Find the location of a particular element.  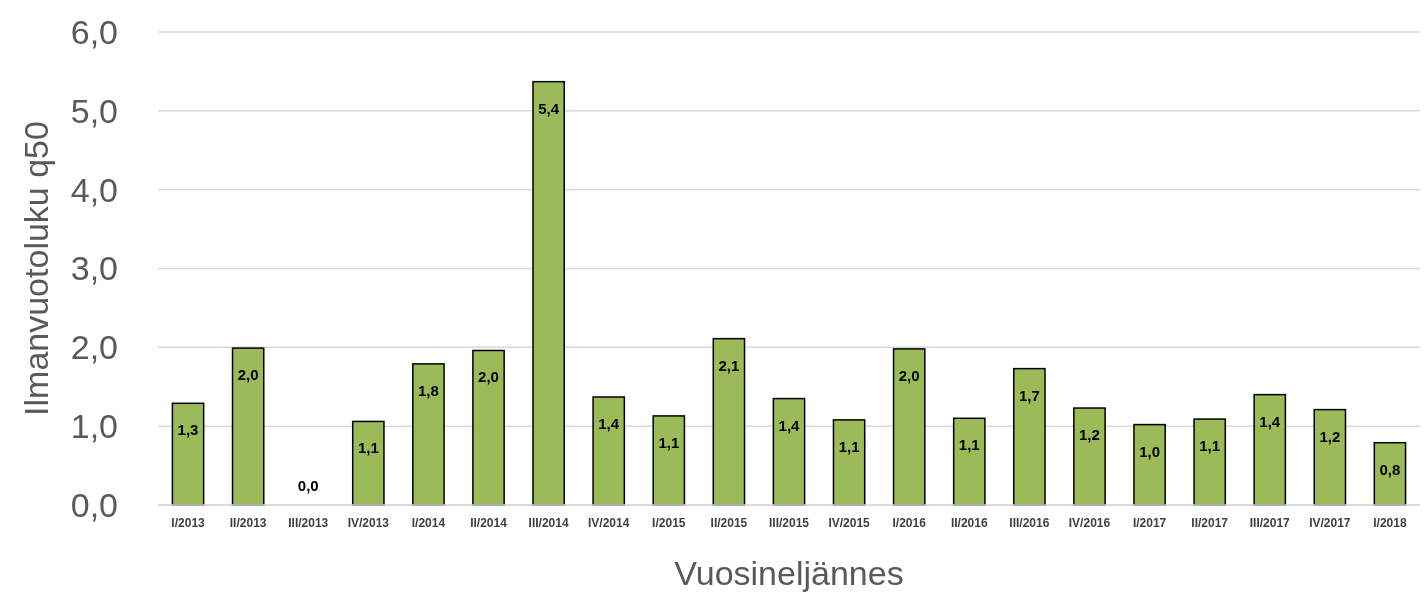

y-tick-label: 5,0 is located at coordinates (94, 110).